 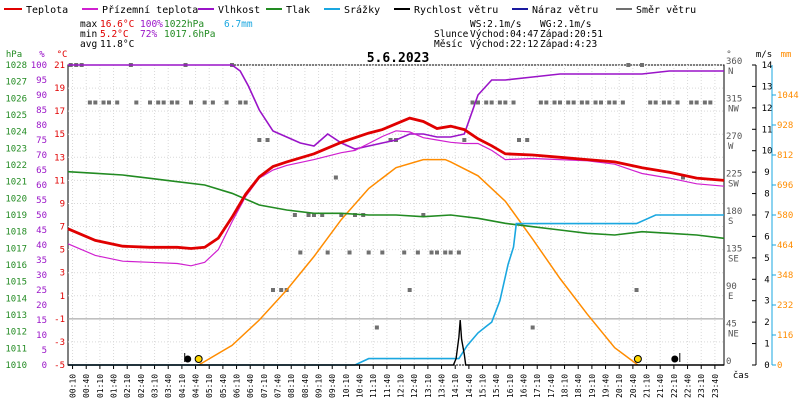 What do you see at coordinates (766, 345) in the screenshot?
I see `ms-tick-label: 1` at bounding box center [766, 345].